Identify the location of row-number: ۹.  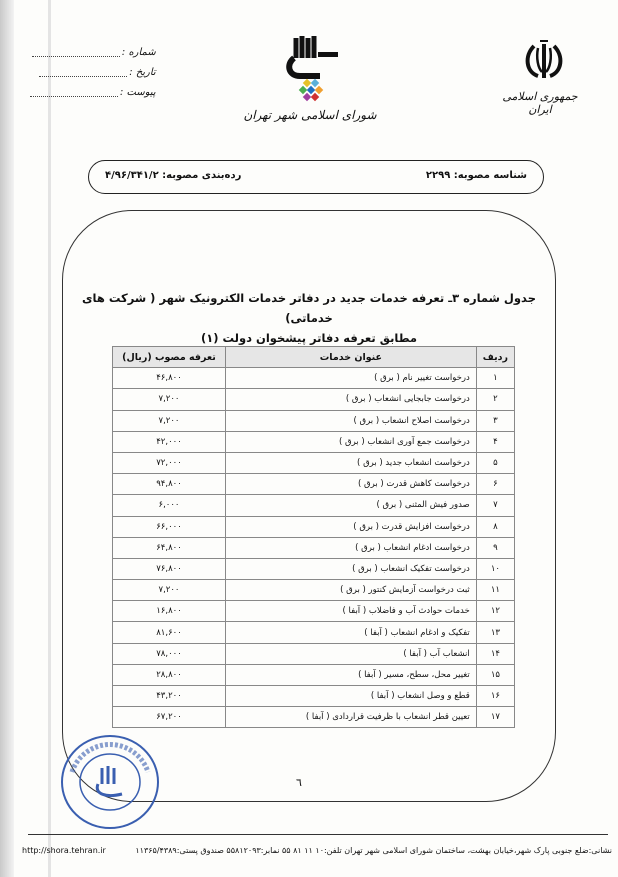
(495, 547).